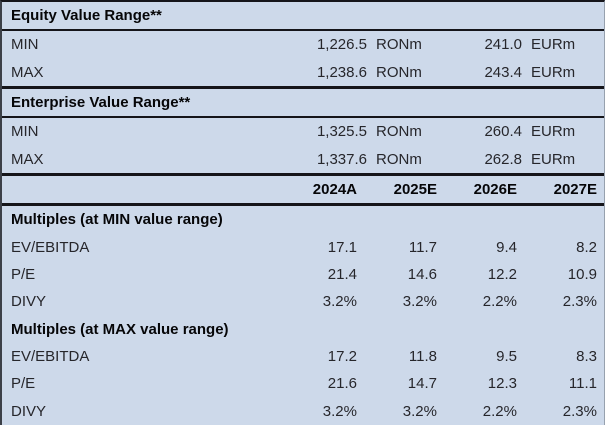  Describe the element at coordinates (303, 383) in the screenshot. I see `multiples-row-p-e: P/E 21.6 14.7 12.3 11.1` at that location.